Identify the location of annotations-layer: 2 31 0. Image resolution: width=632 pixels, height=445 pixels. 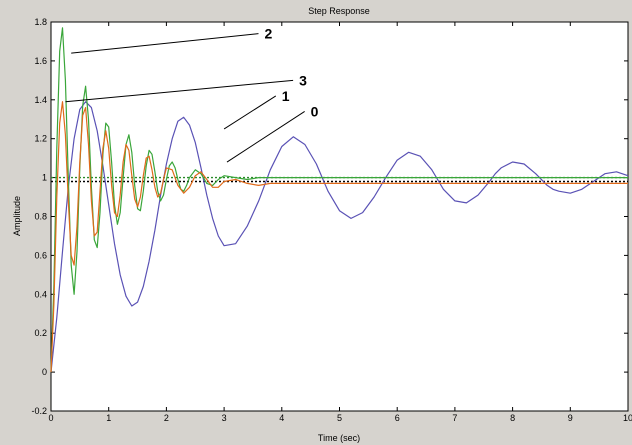
(192, 94).